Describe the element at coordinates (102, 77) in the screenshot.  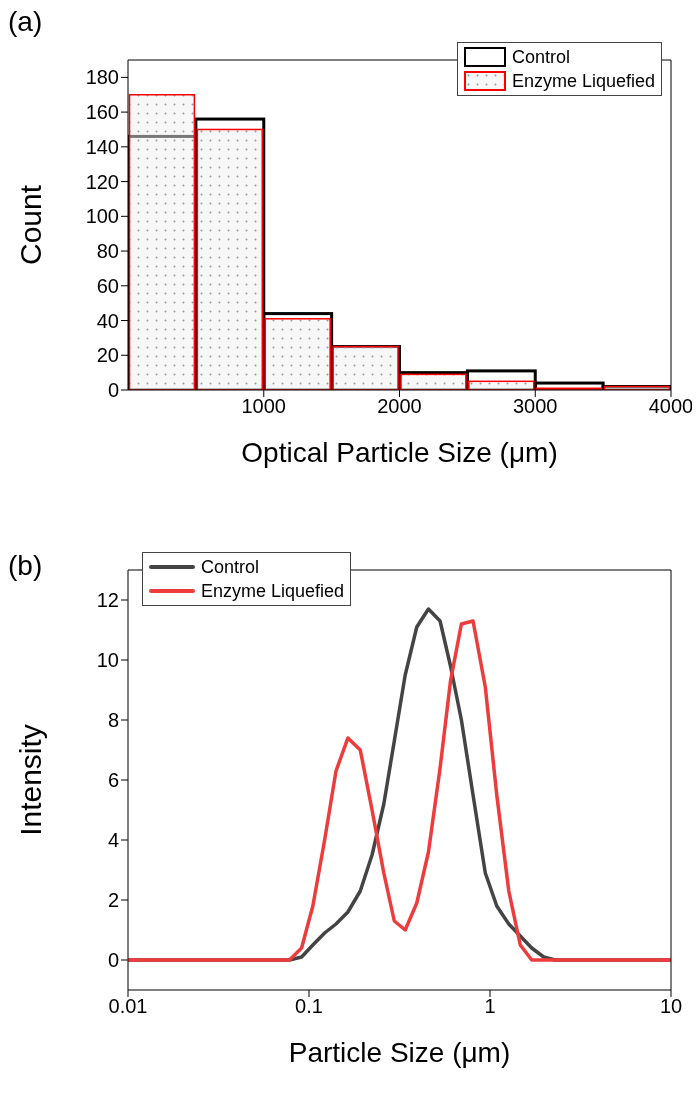
I see `y-tick-label: 180` at that location.